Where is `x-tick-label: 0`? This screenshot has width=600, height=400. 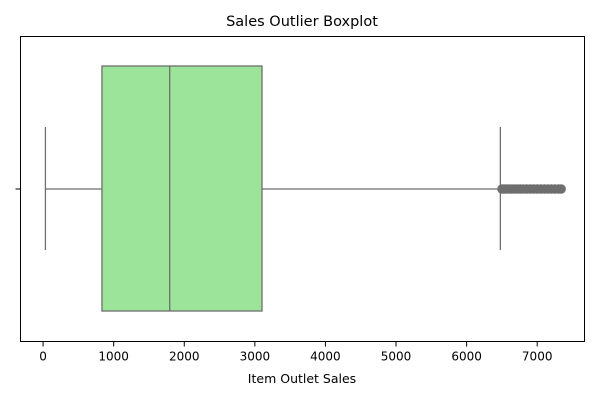
x-tick-label: 0 is located at coordinates (43, 357).